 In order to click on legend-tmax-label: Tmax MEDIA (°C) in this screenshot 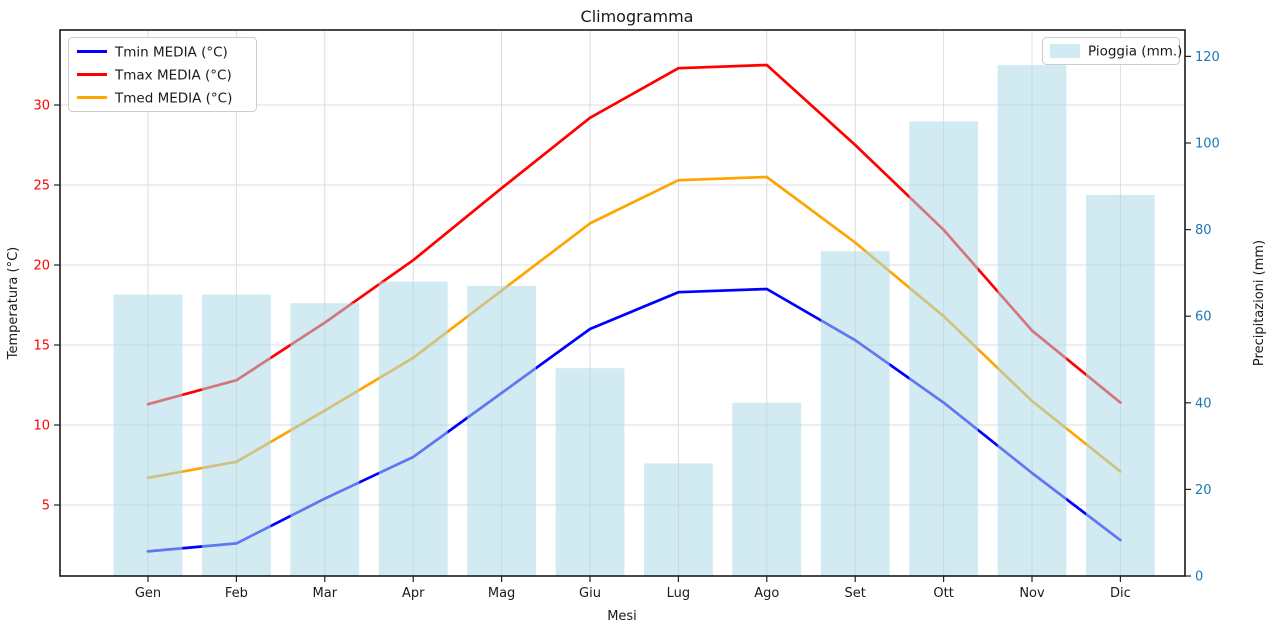, I will do `click(173, 76)`.